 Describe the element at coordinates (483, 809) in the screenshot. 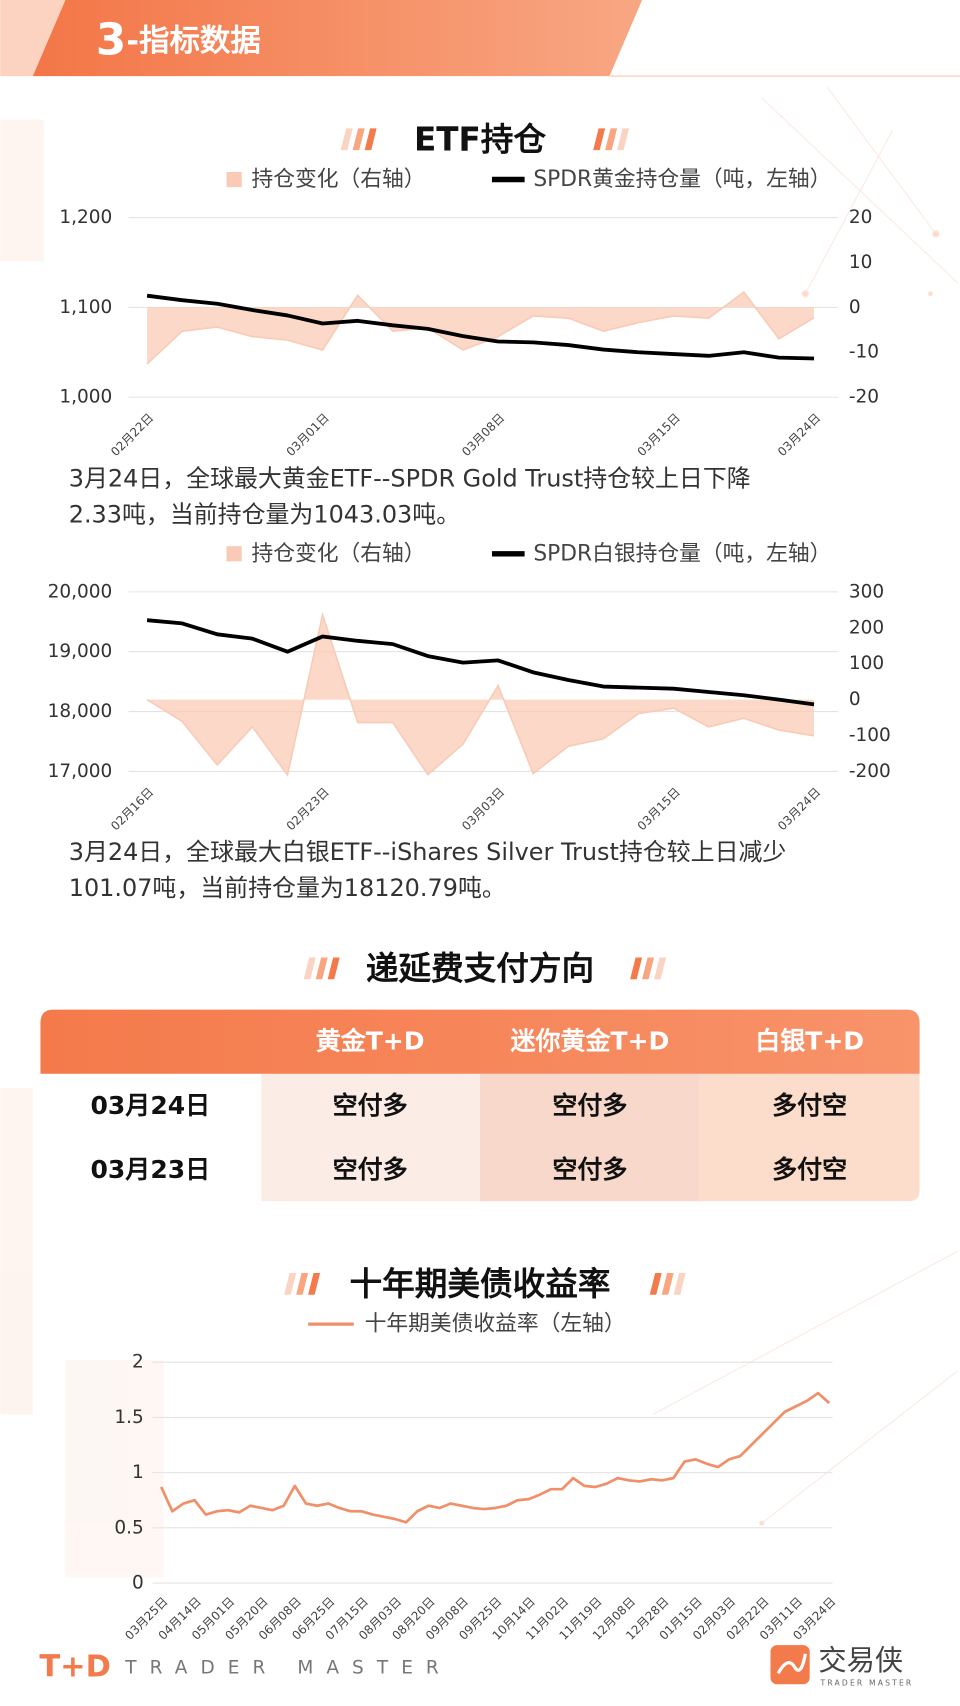

I see `x-tick-label: 03月03日` at that location.